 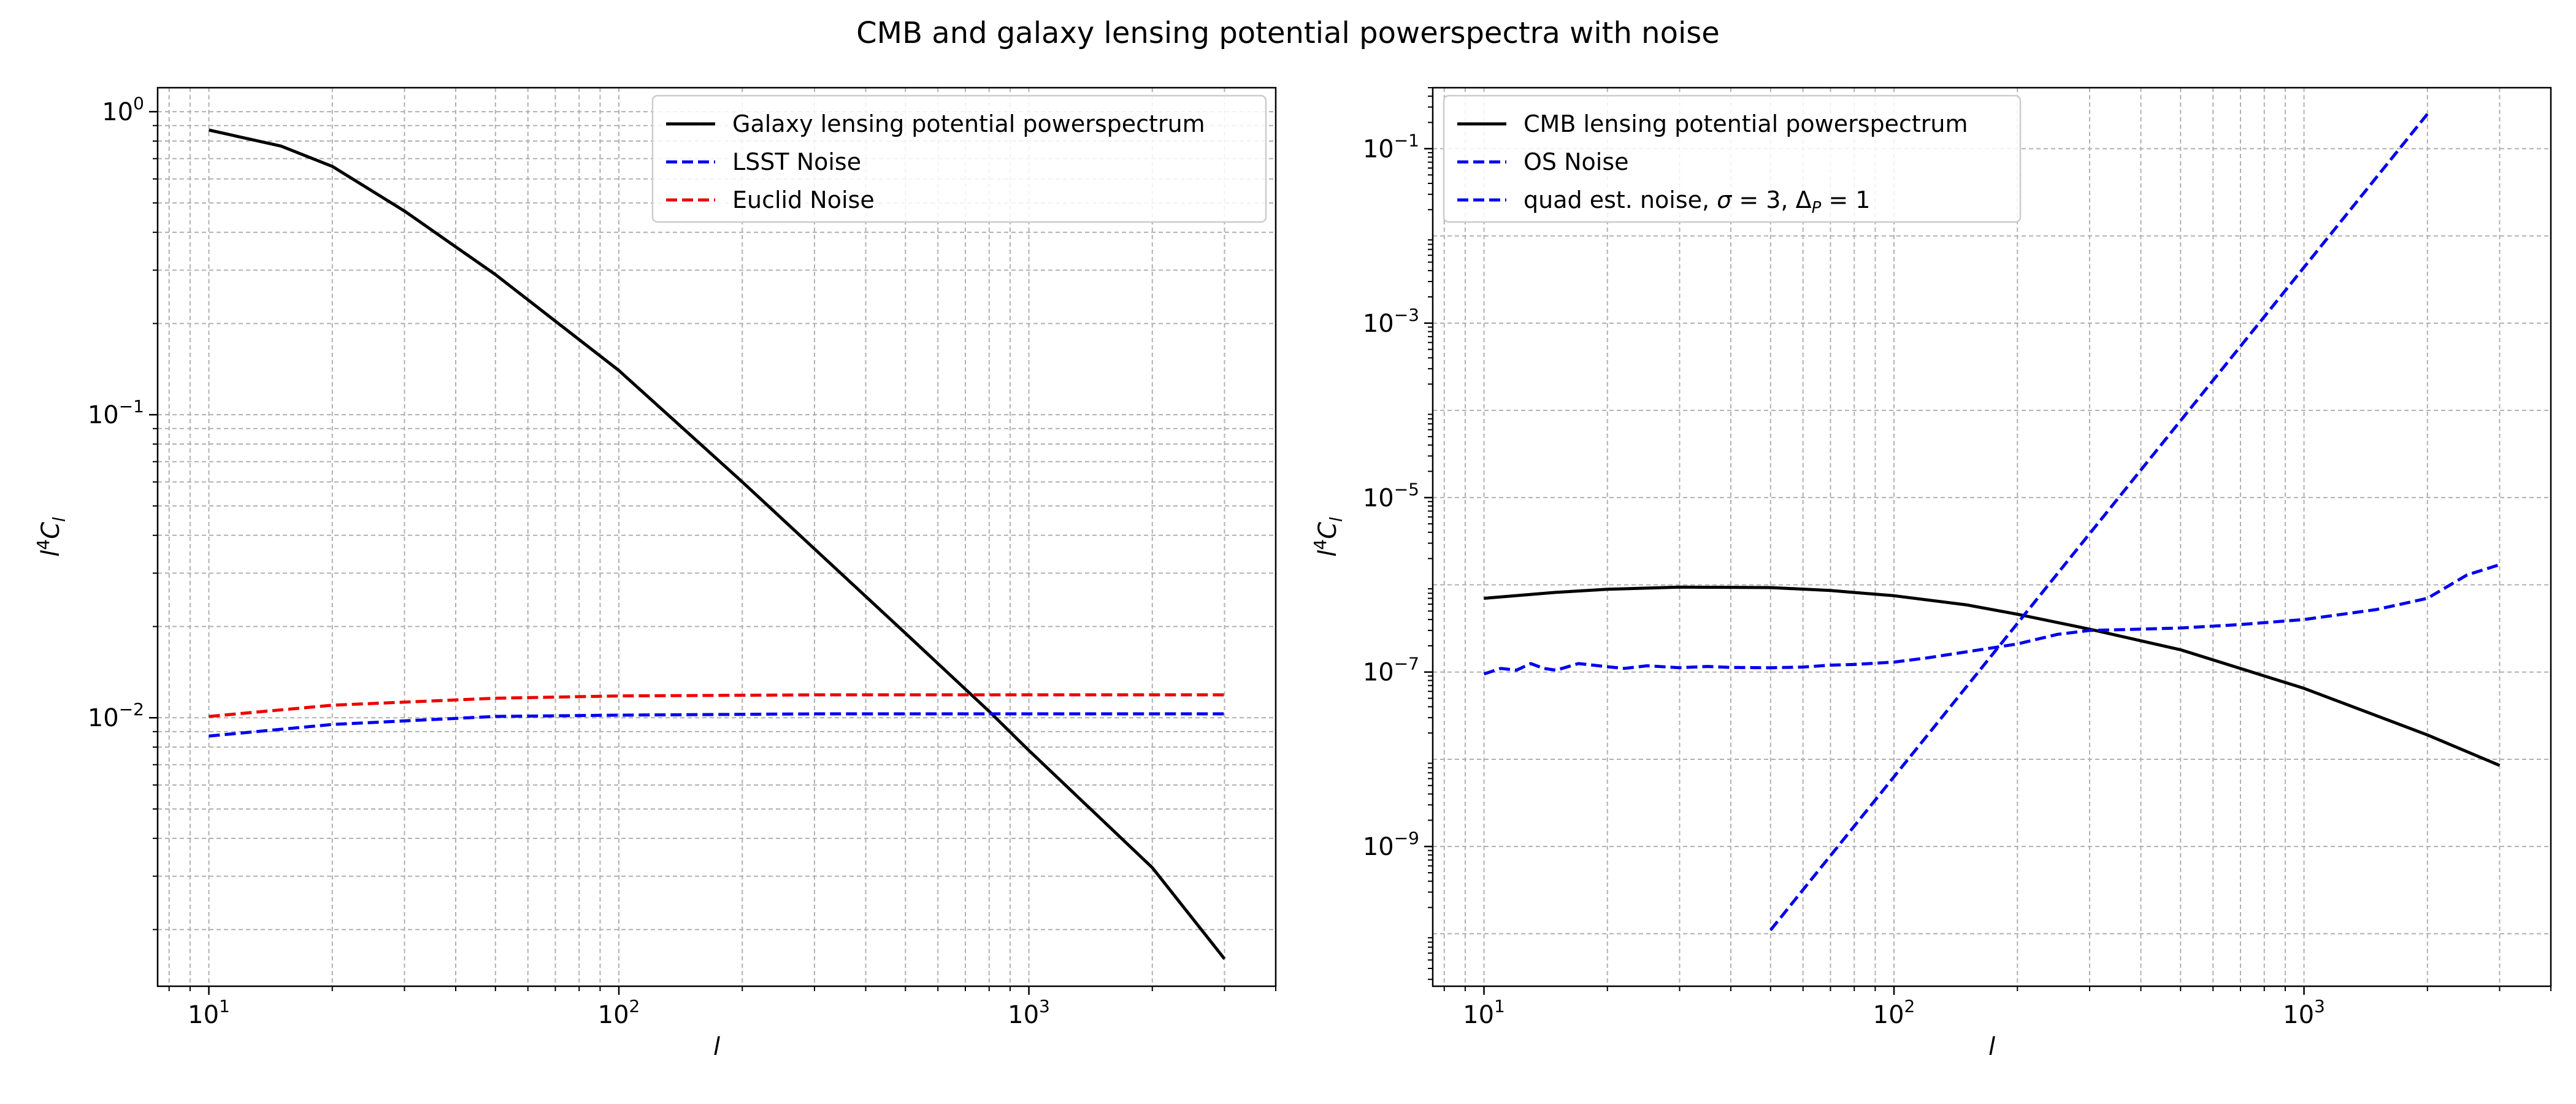 What do you see at coordinates (116, 715) in the screenshot?
I see `y-tick-label: 10⁻²` at bounding box center [116, 715].